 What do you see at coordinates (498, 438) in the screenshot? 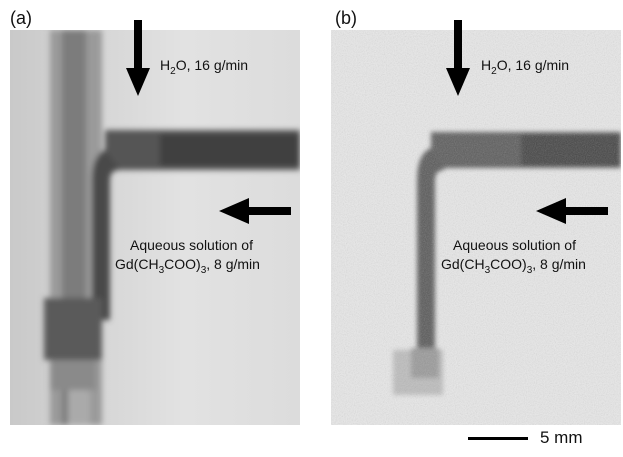
I see `scale-bar` at bounding box center [498, 438].